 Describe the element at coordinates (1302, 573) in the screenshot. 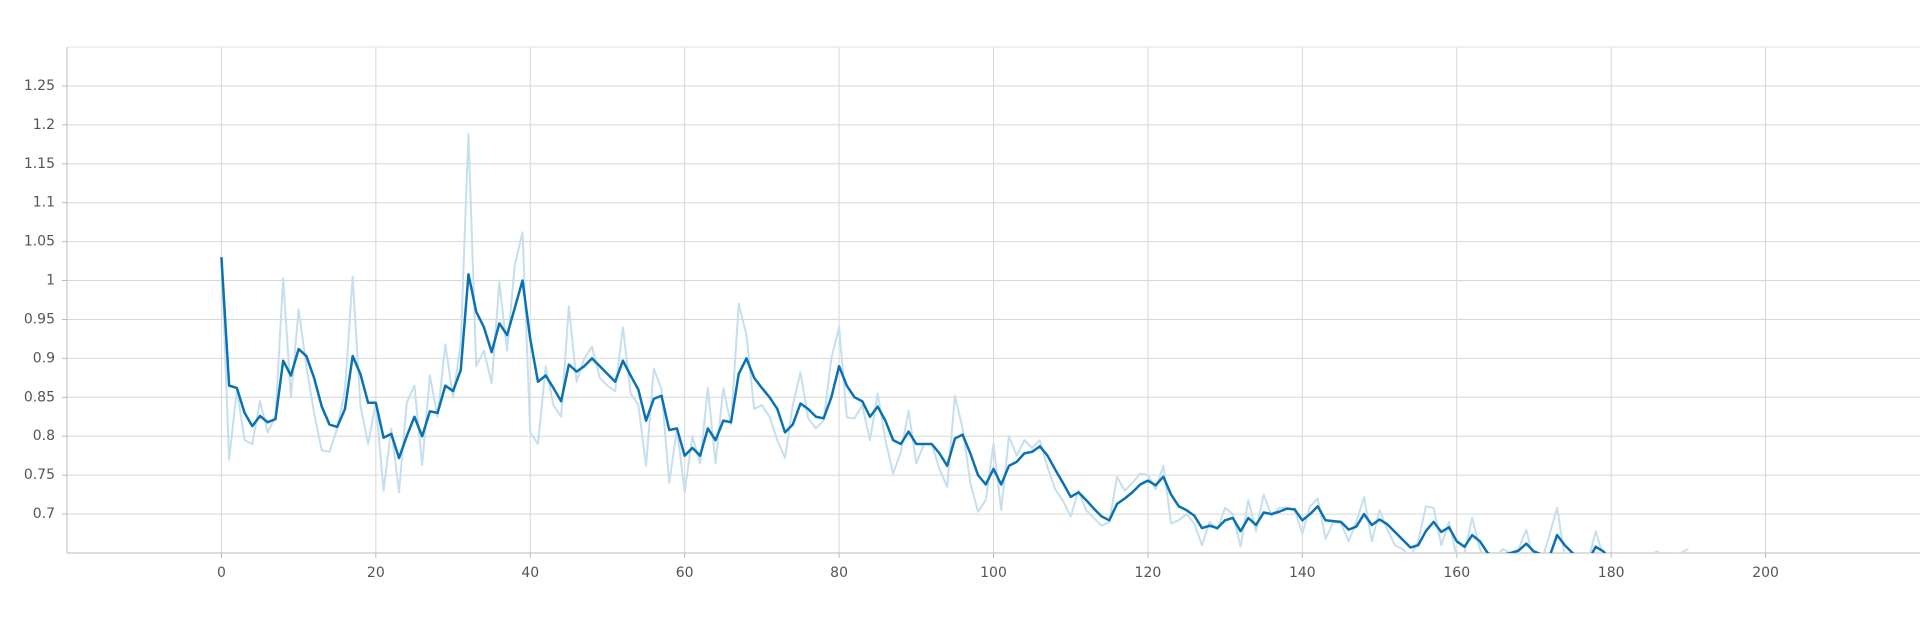

I see `x-tick-label: 140` at that location.